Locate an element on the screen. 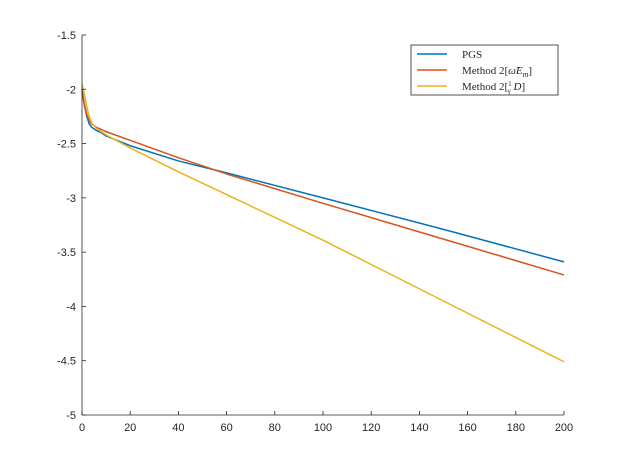  legend: PGS Method 2[ω̃Em] Method 2[1 γ D] is located at coordinates (484, 70).